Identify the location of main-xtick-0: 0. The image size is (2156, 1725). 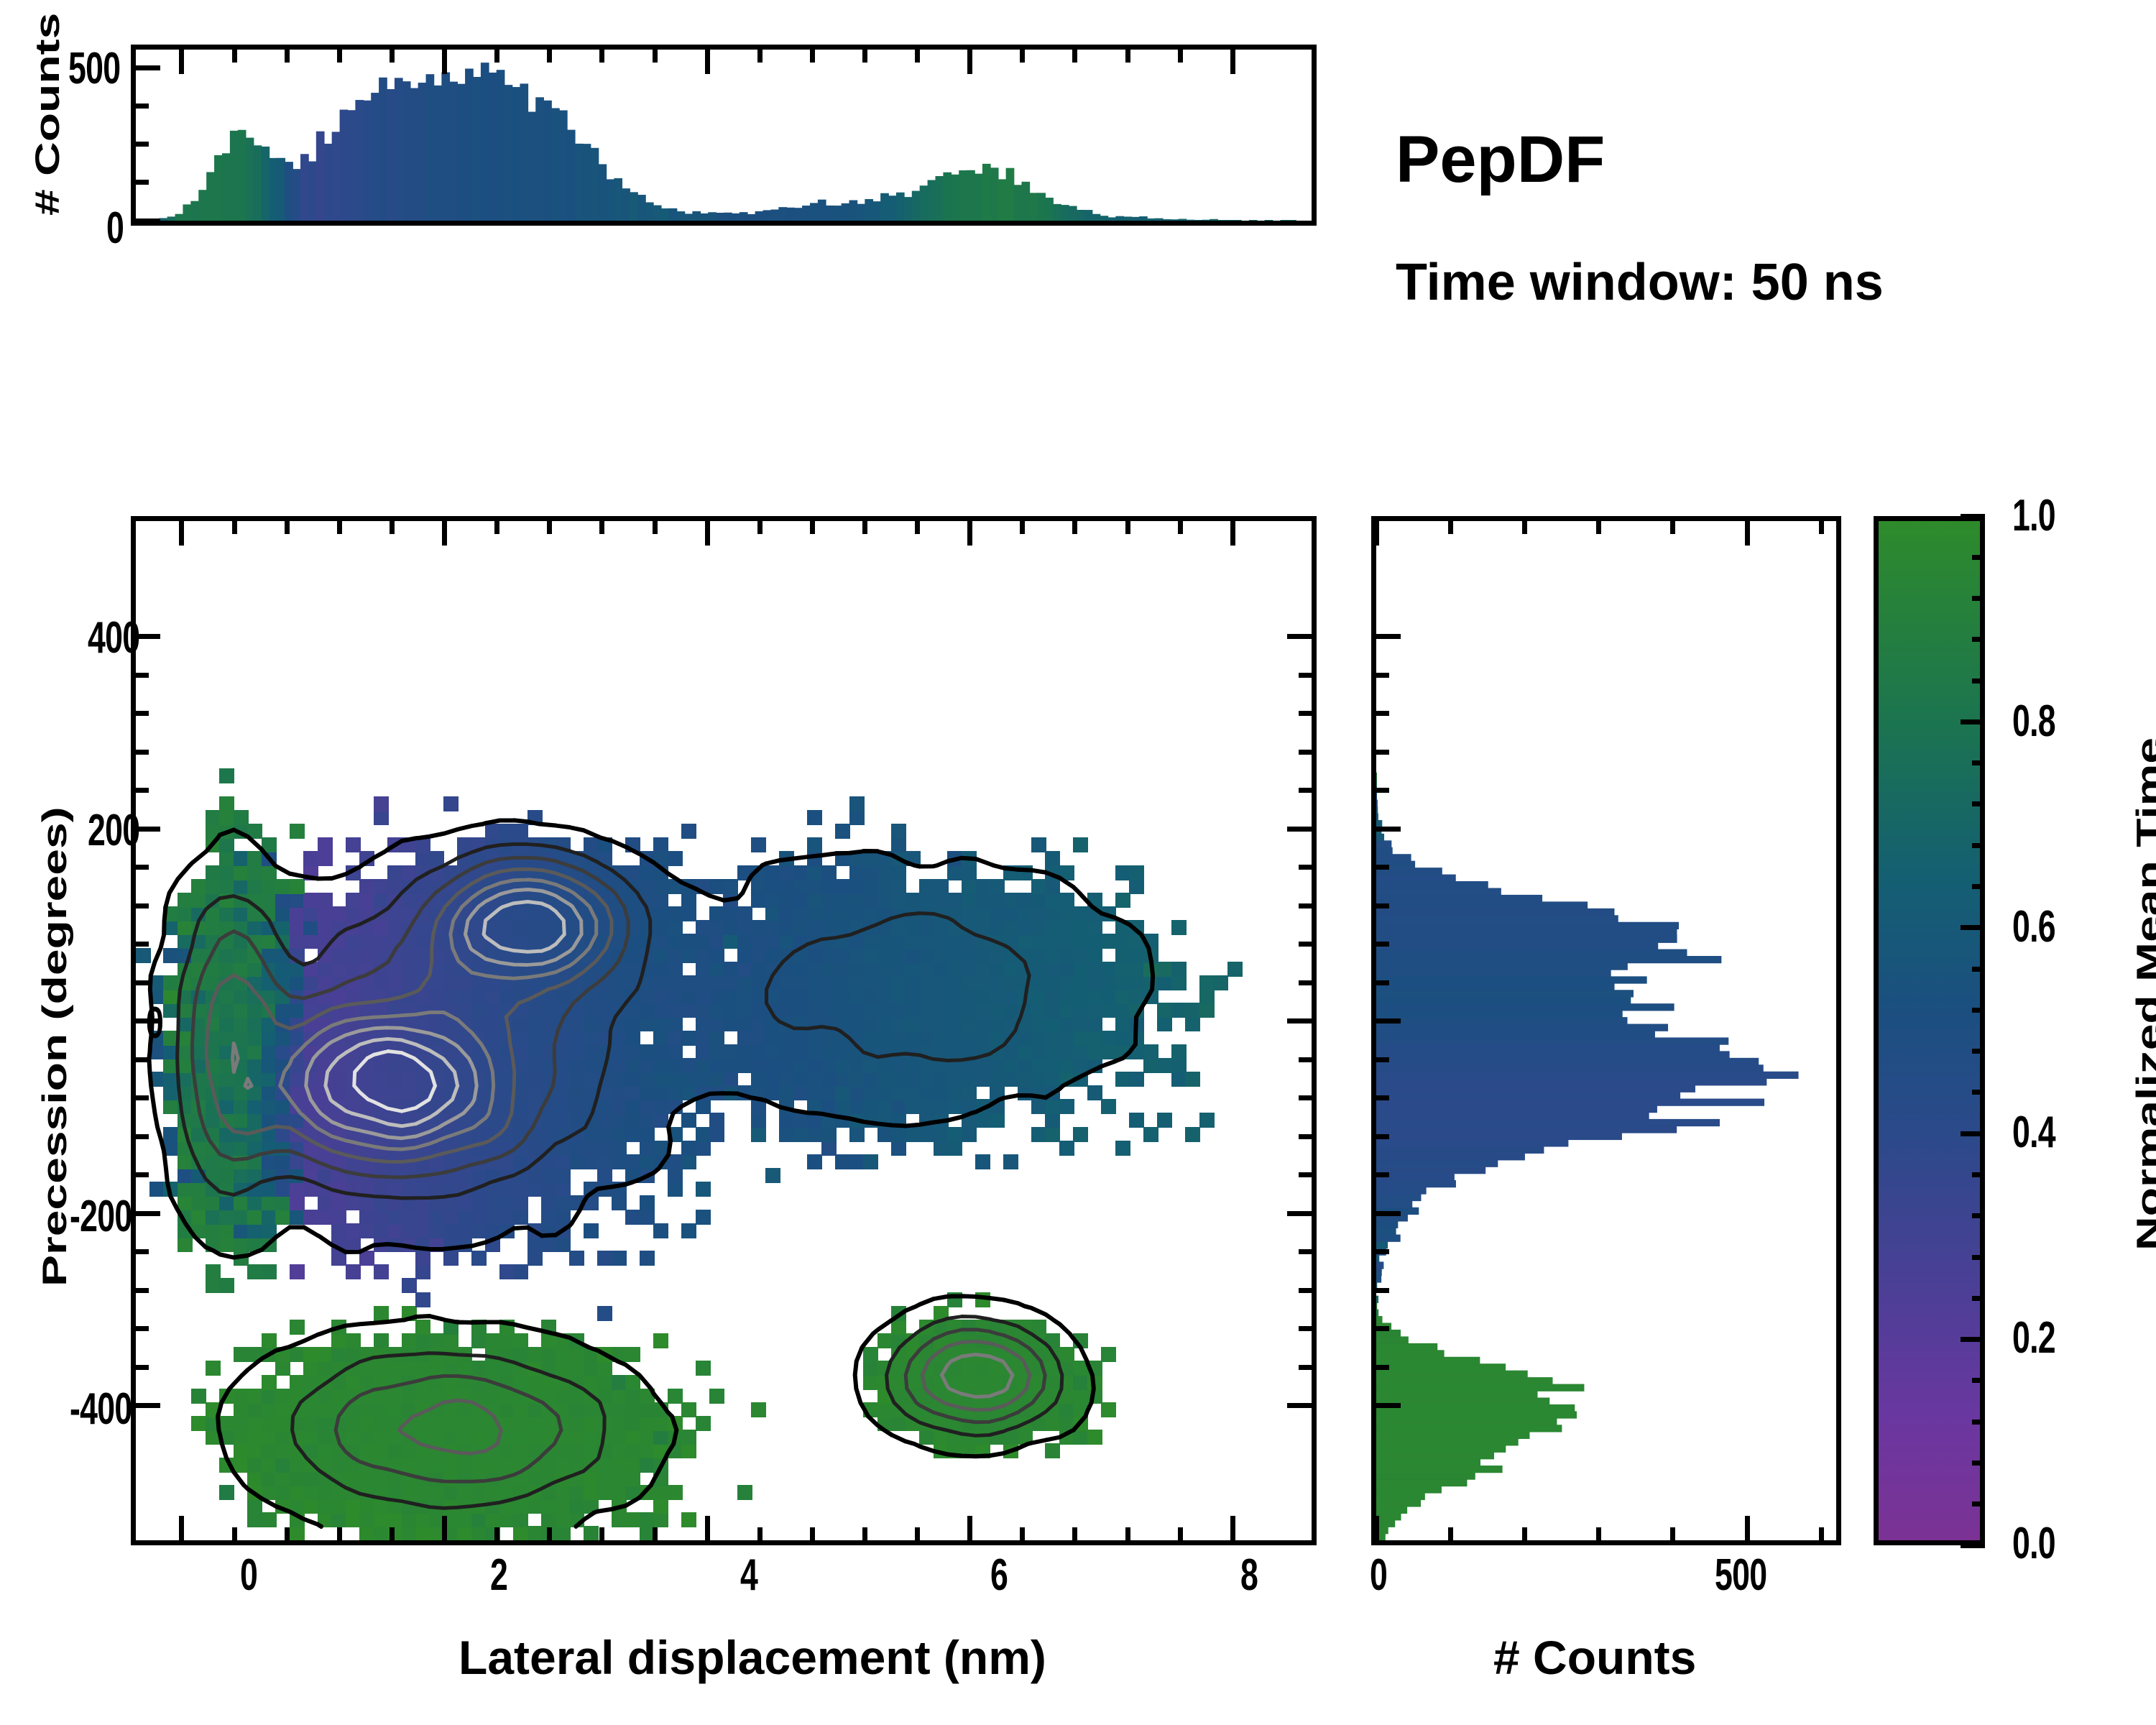
(249, 1575).